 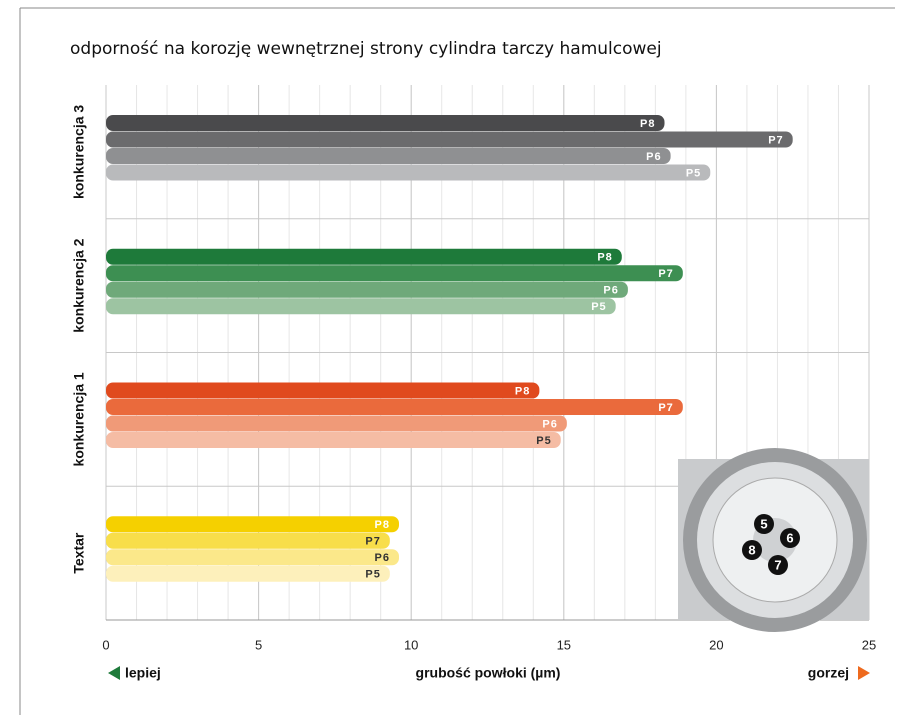 I want to click on x-tick-label: 5, so click(x=258, y=644).